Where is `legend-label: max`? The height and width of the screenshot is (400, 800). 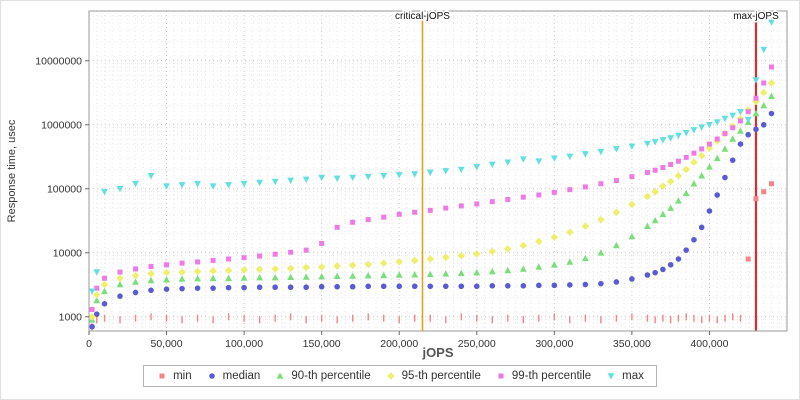
legend-label: max is located at coordinates (633, 376).